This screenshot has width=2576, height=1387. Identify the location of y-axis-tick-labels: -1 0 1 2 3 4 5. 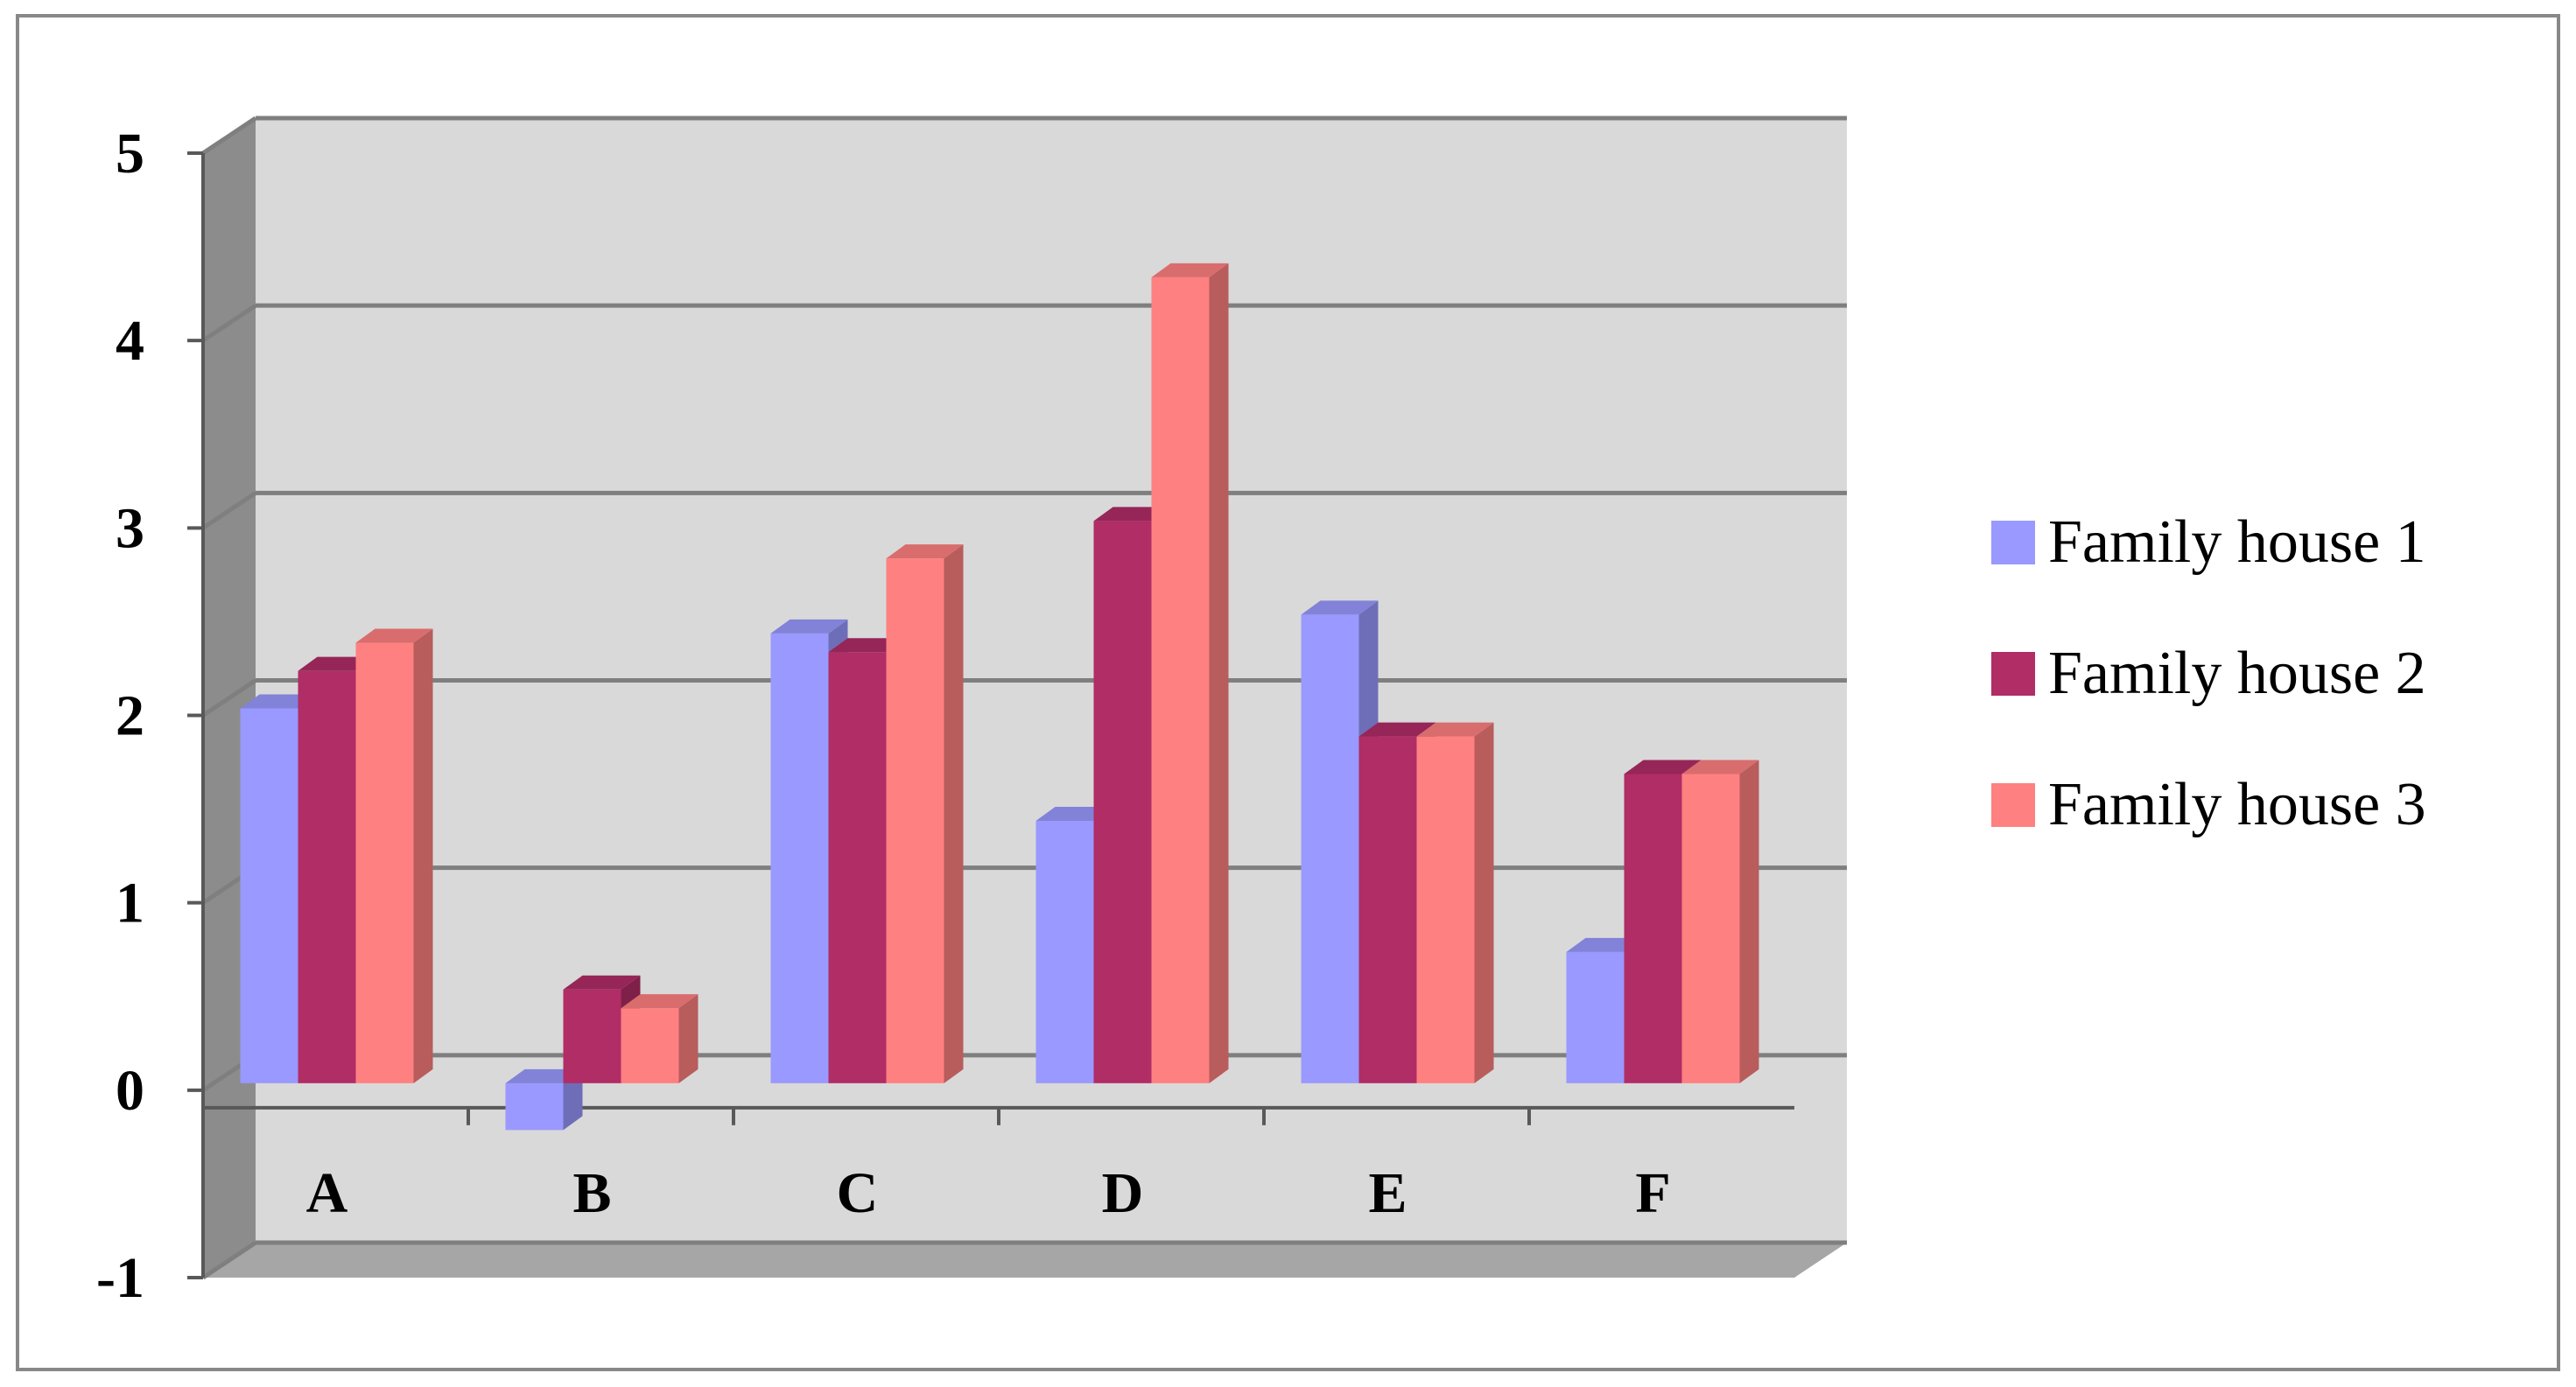
(120, 716).